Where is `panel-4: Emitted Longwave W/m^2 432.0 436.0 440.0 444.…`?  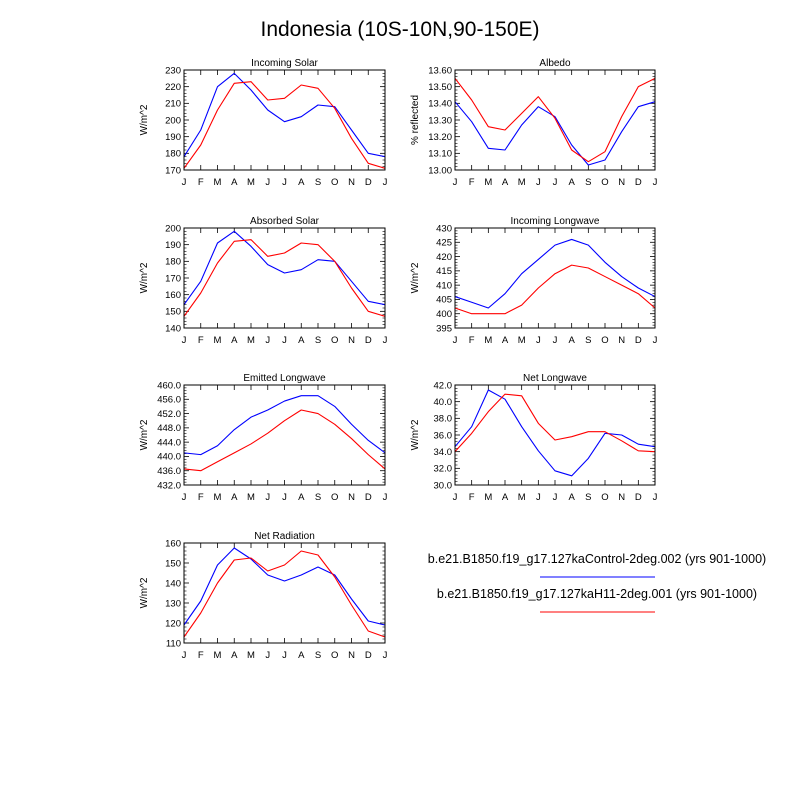 panel-4: Emitted Longwave W/m^2 432.0 436.0 440.0 444.… is located at coordinates (263, 438).